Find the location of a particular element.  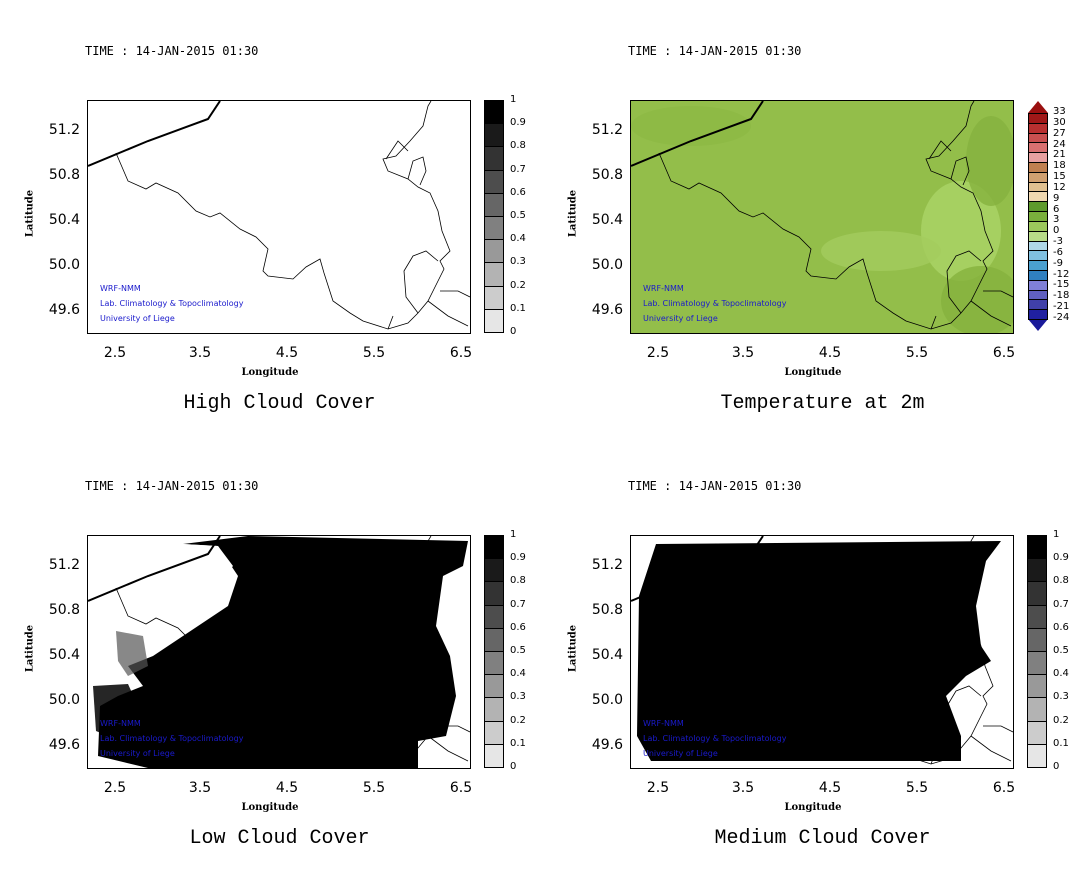

colorbar-label: 0.8 is located at coordinates (518, 146).